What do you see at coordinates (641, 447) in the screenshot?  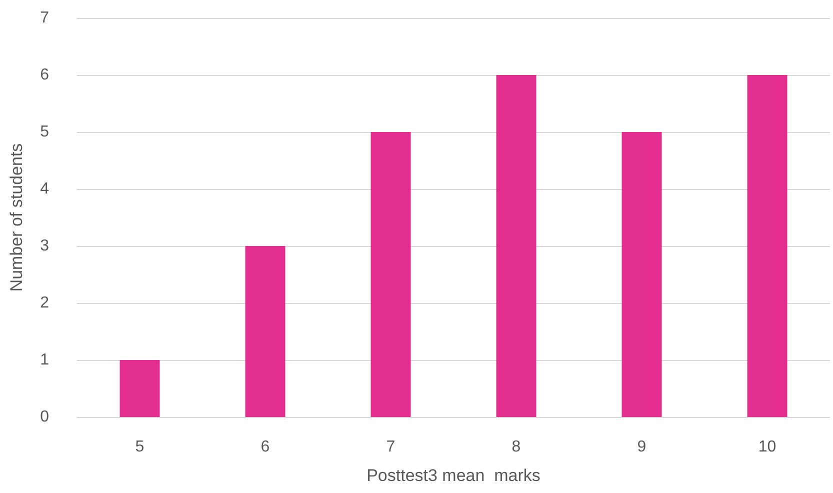 I see `x-tick-label: 9` at bounding box center [641, 447].